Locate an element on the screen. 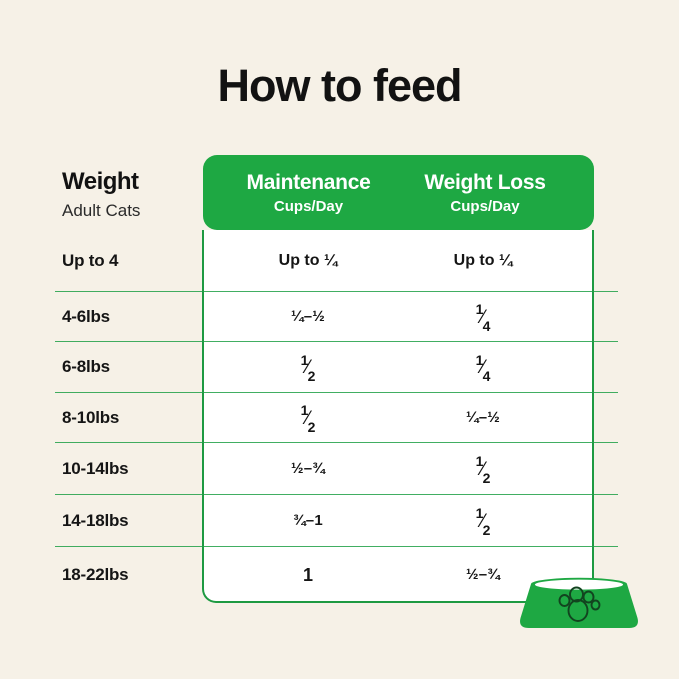 The height and width of the screenshot is (679, 679). weight-loss-cell: ½–¾ is located at coordinates (483, 575).